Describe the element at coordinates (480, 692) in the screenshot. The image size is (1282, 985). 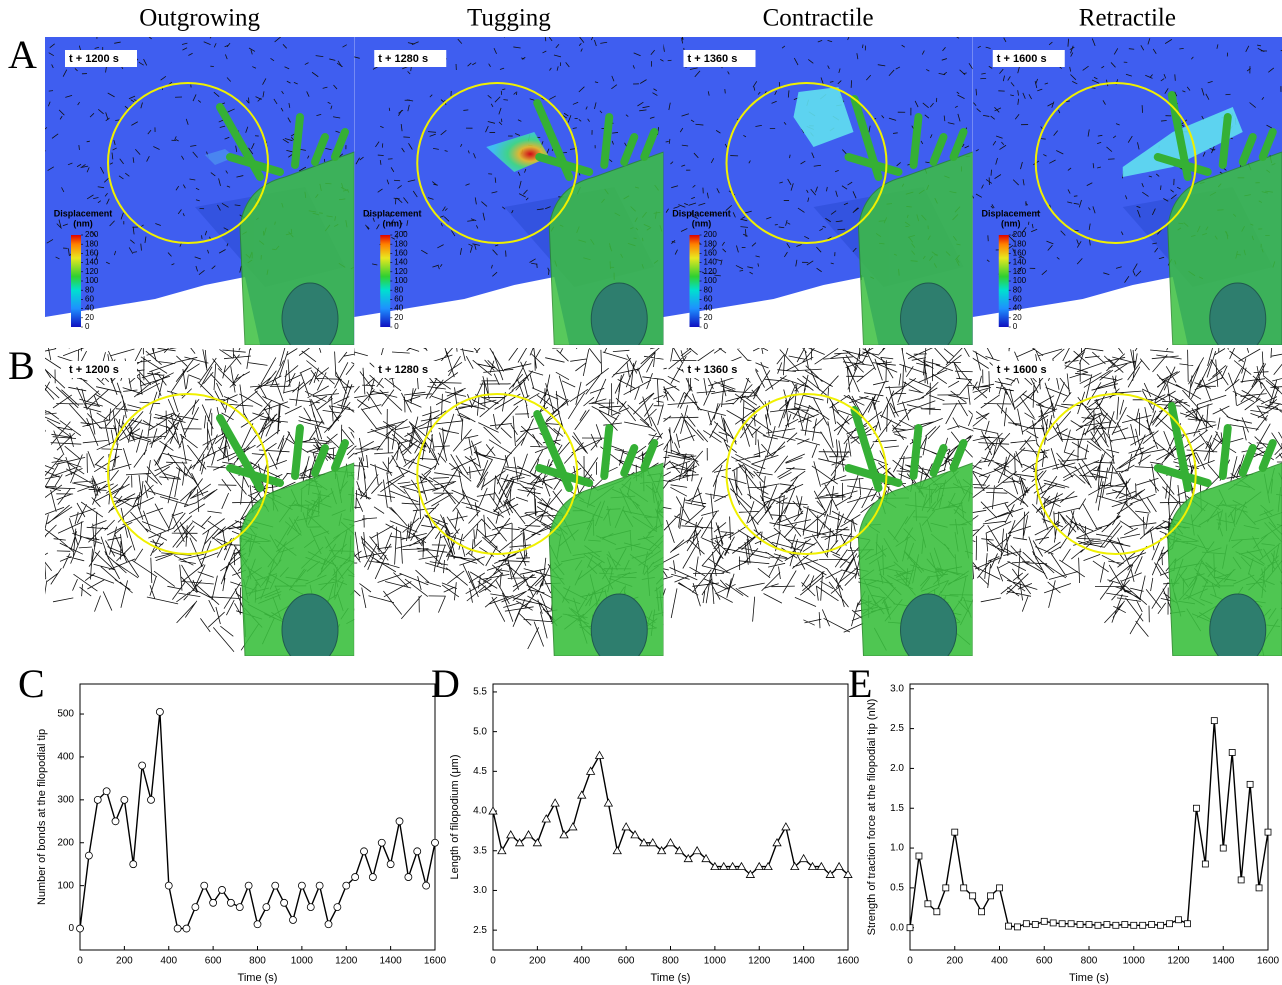
I see `y-tick-label: 5.5` at that location.